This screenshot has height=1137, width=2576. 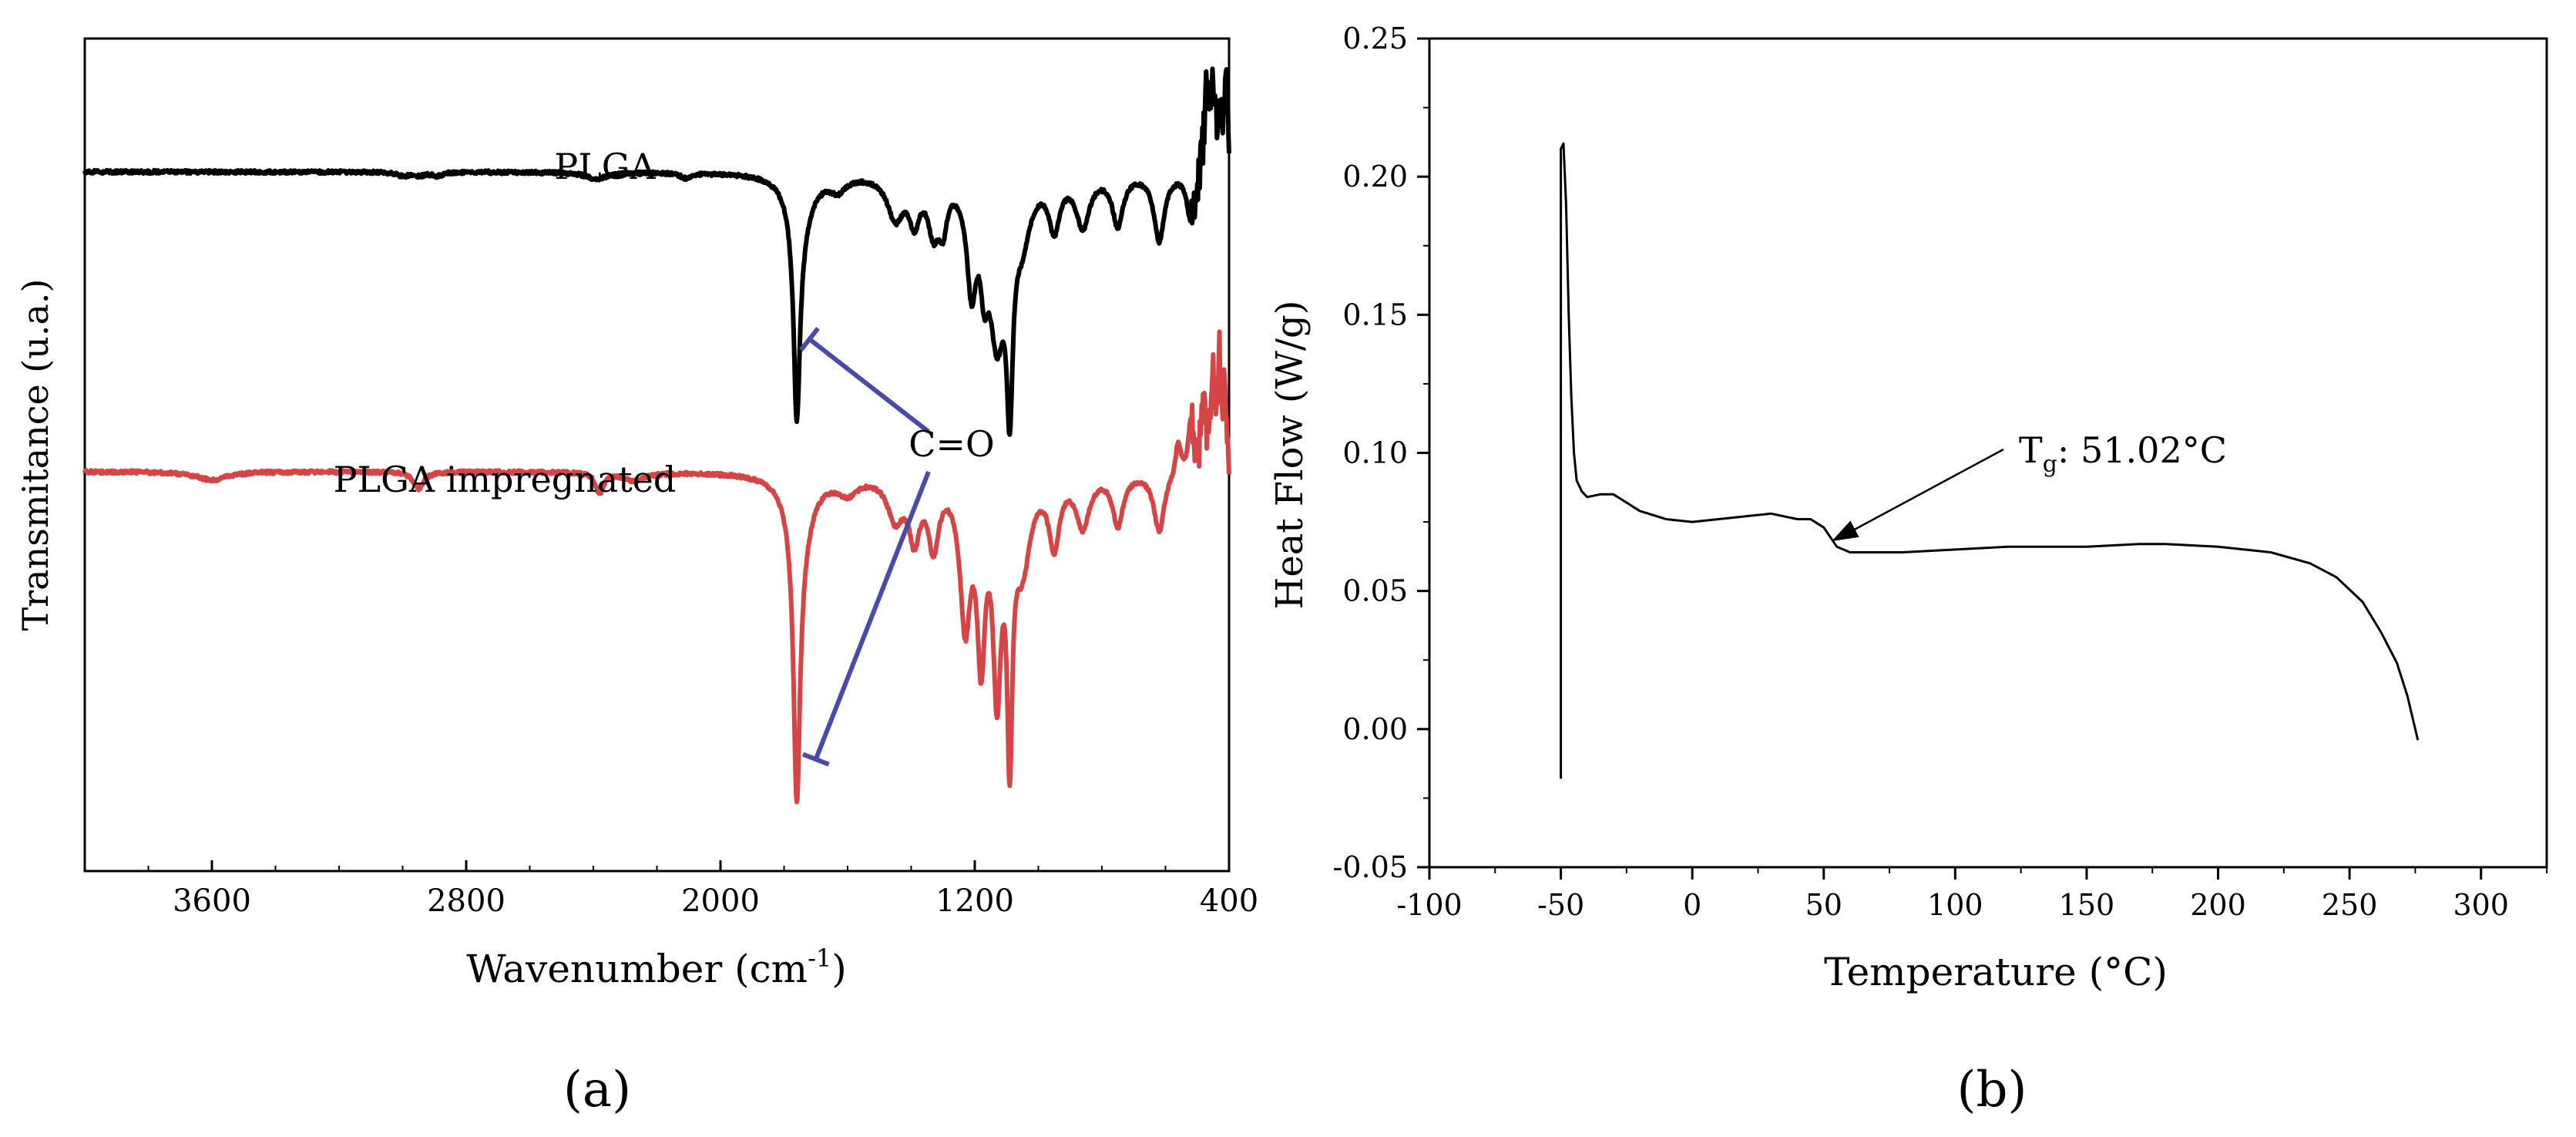 I want to click on dsc-y-tick-label: 0.10, so click(x=1375, y=453).